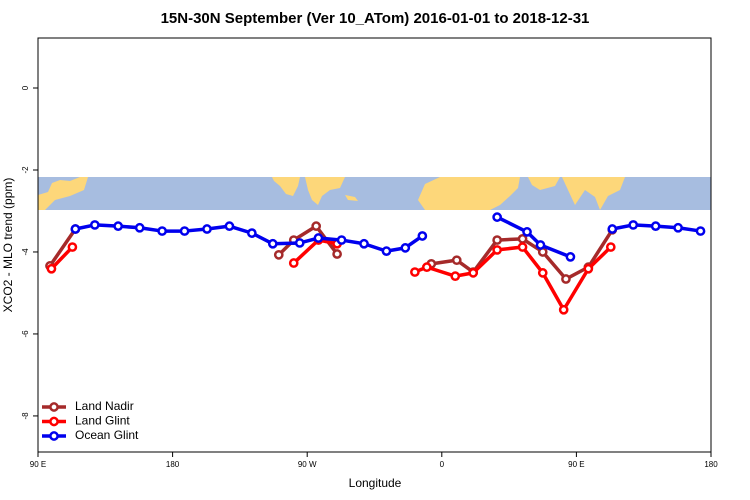 Image resolution: width=750 pixels, height=500 pixels. What do you see at coordinates (107, 435) in the screenshot?
I see `legend-label: Ocean Glint` at bounding box center [107, 435].